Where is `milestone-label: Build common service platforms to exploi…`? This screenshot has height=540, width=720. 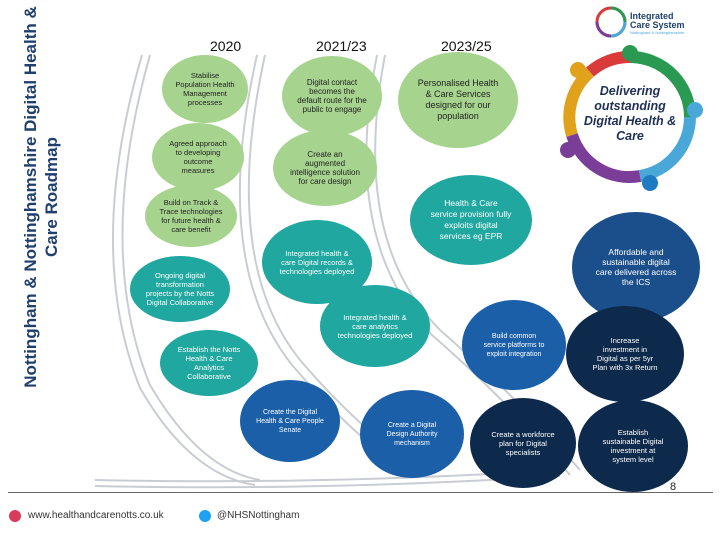 milestone-label: Build common service platforms to exploi… is located at coordinates (514, 345).